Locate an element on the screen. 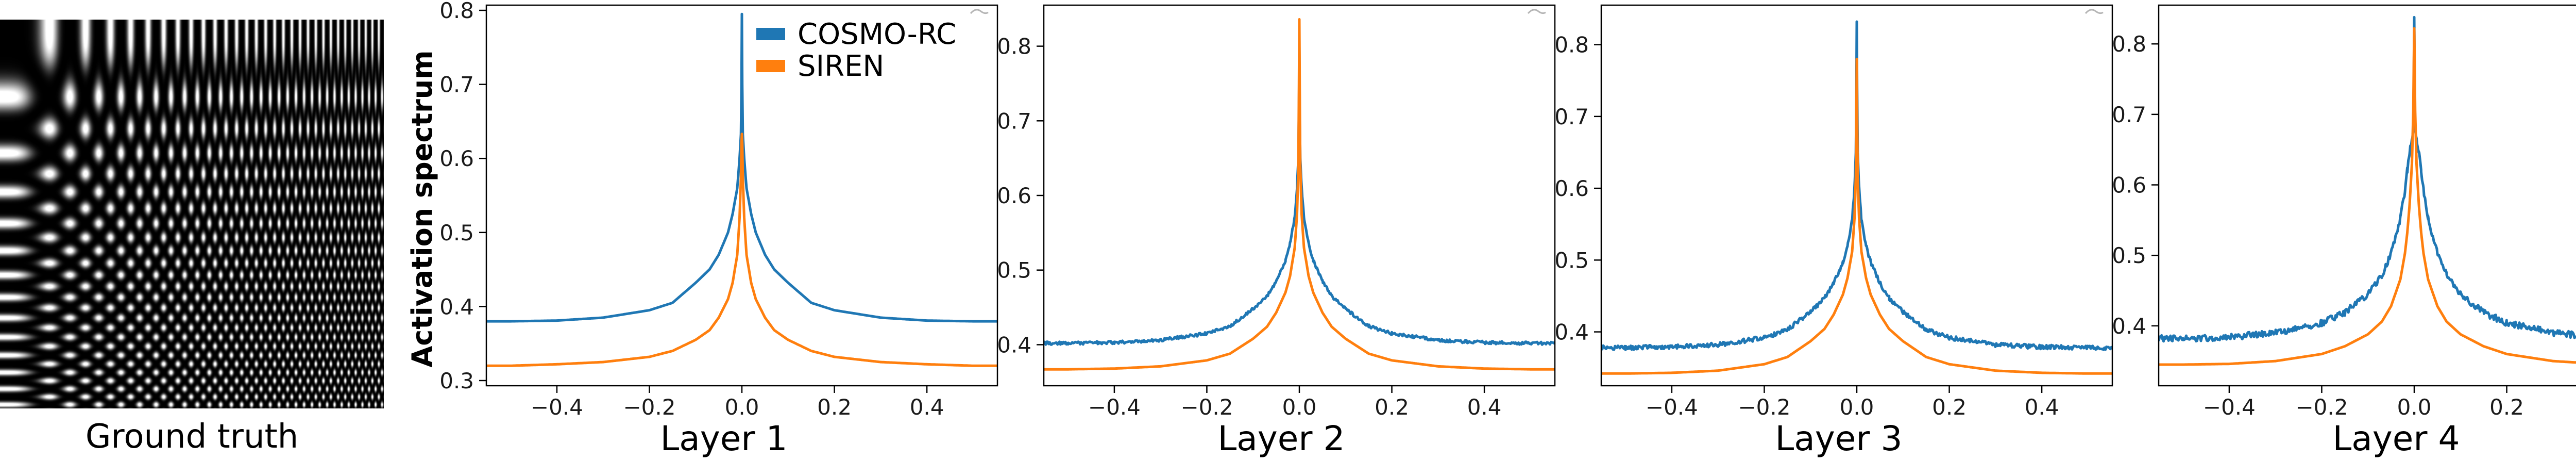 The image size is (2576, 460). legend-swatch-cosmo-rc is located at coordinates (770, 34).